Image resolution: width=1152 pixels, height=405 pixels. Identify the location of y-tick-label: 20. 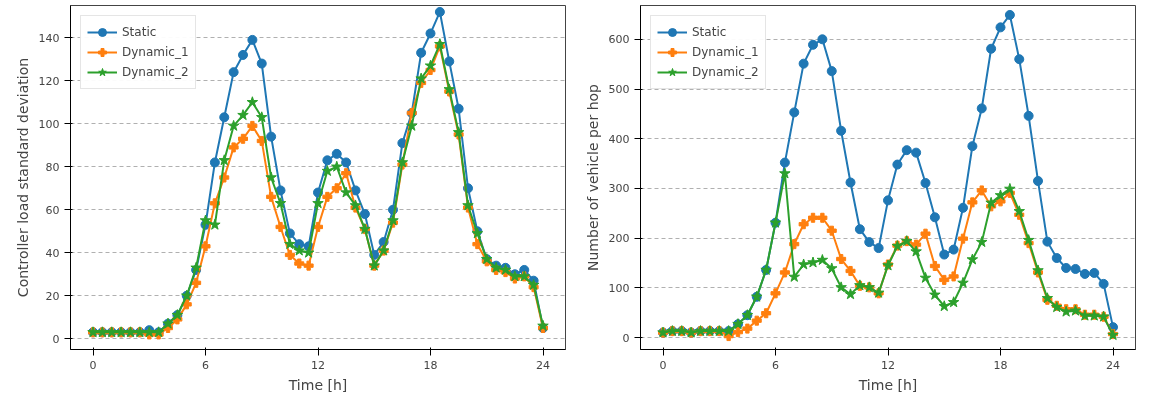
(52, 296).